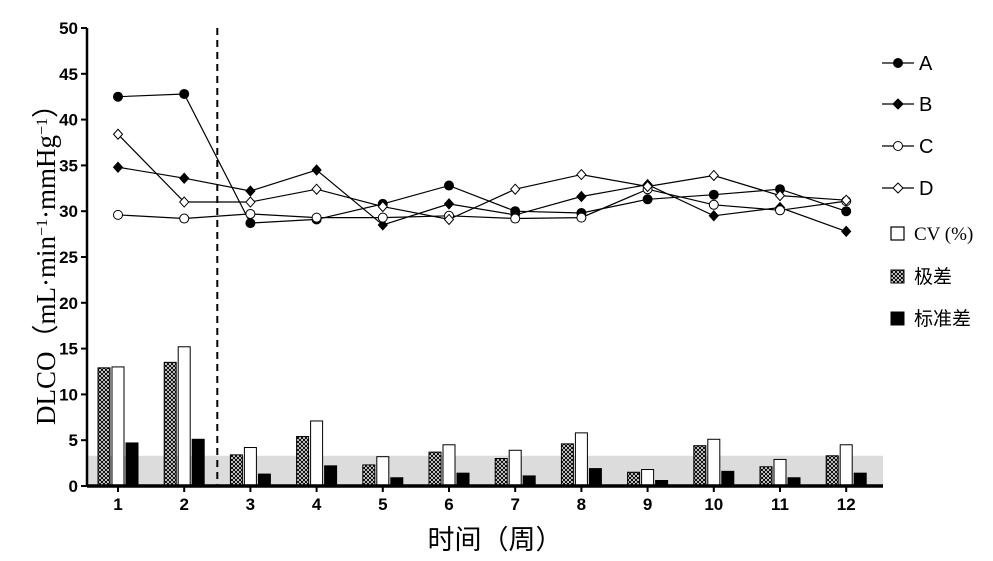 This screenshot has width=993, height=561. I want to click on x-tick-label-12: 12, so click(846, 504).